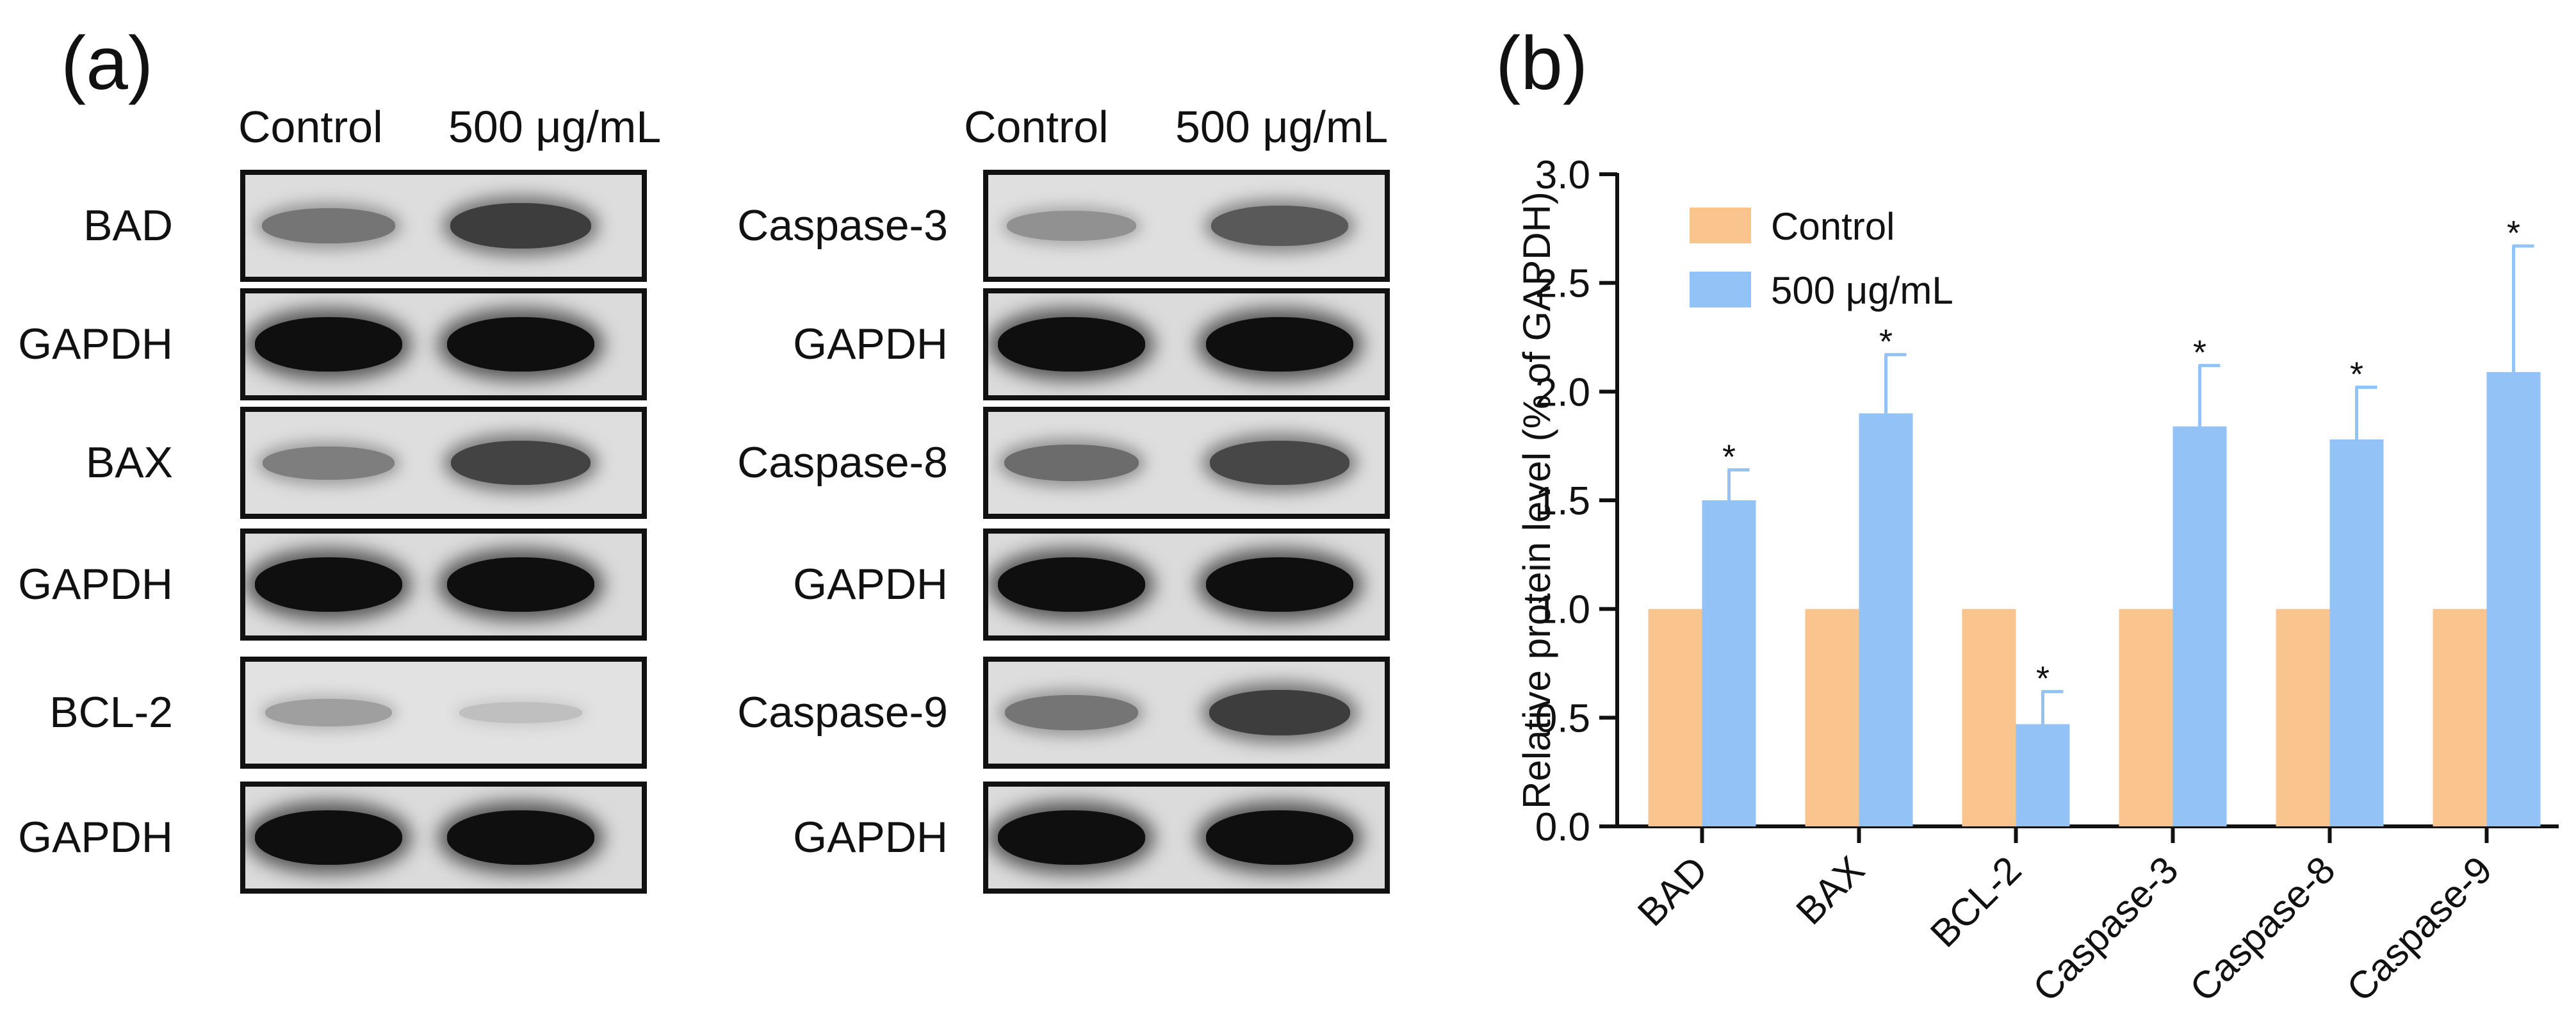  What do you see at coordinates (1976, 902) in the screenshot?
I see `x-tick-label: BCL-2` at bounding box center [1976, 902].